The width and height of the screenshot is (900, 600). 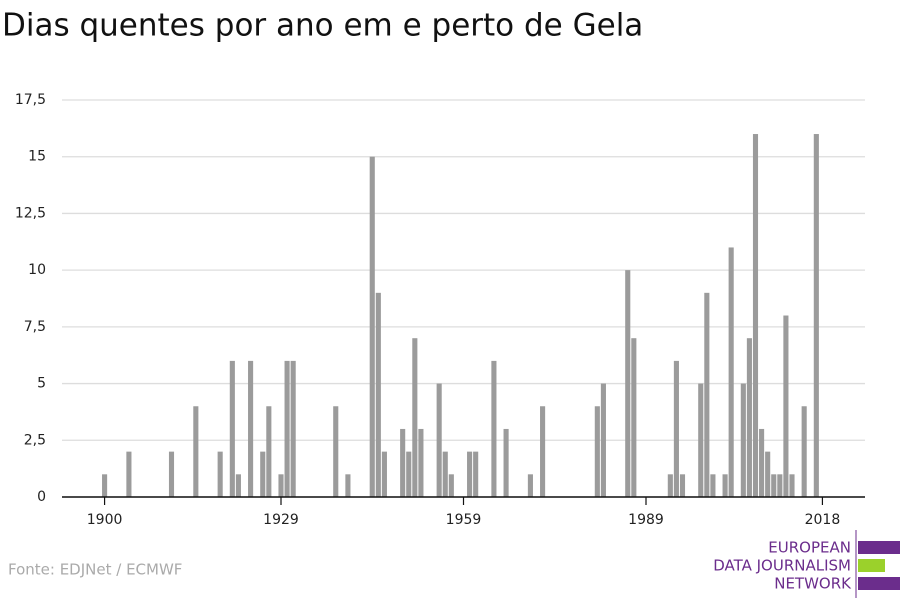 What do you see at coordinates (281, 520) in the screenshot?
I see `x-tick-label: 1929` at bounding box center [281, 520].